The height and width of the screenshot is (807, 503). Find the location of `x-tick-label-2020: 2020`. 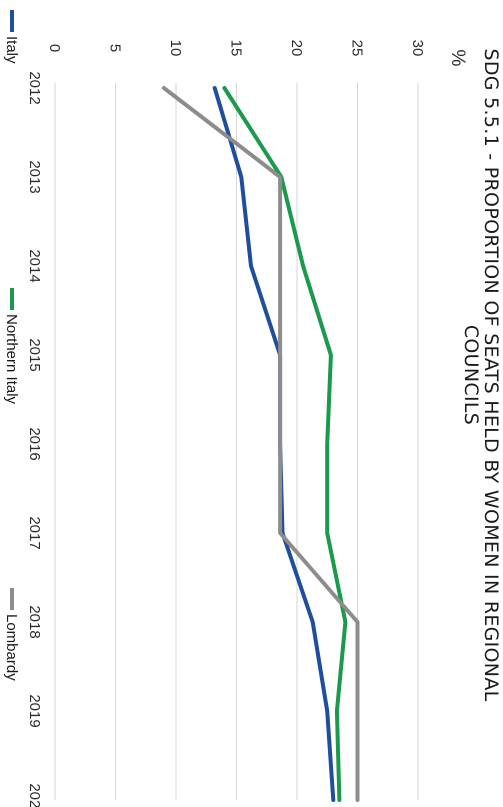

x-tick-label-2020: 2020 is located at coordinates (34, 795).